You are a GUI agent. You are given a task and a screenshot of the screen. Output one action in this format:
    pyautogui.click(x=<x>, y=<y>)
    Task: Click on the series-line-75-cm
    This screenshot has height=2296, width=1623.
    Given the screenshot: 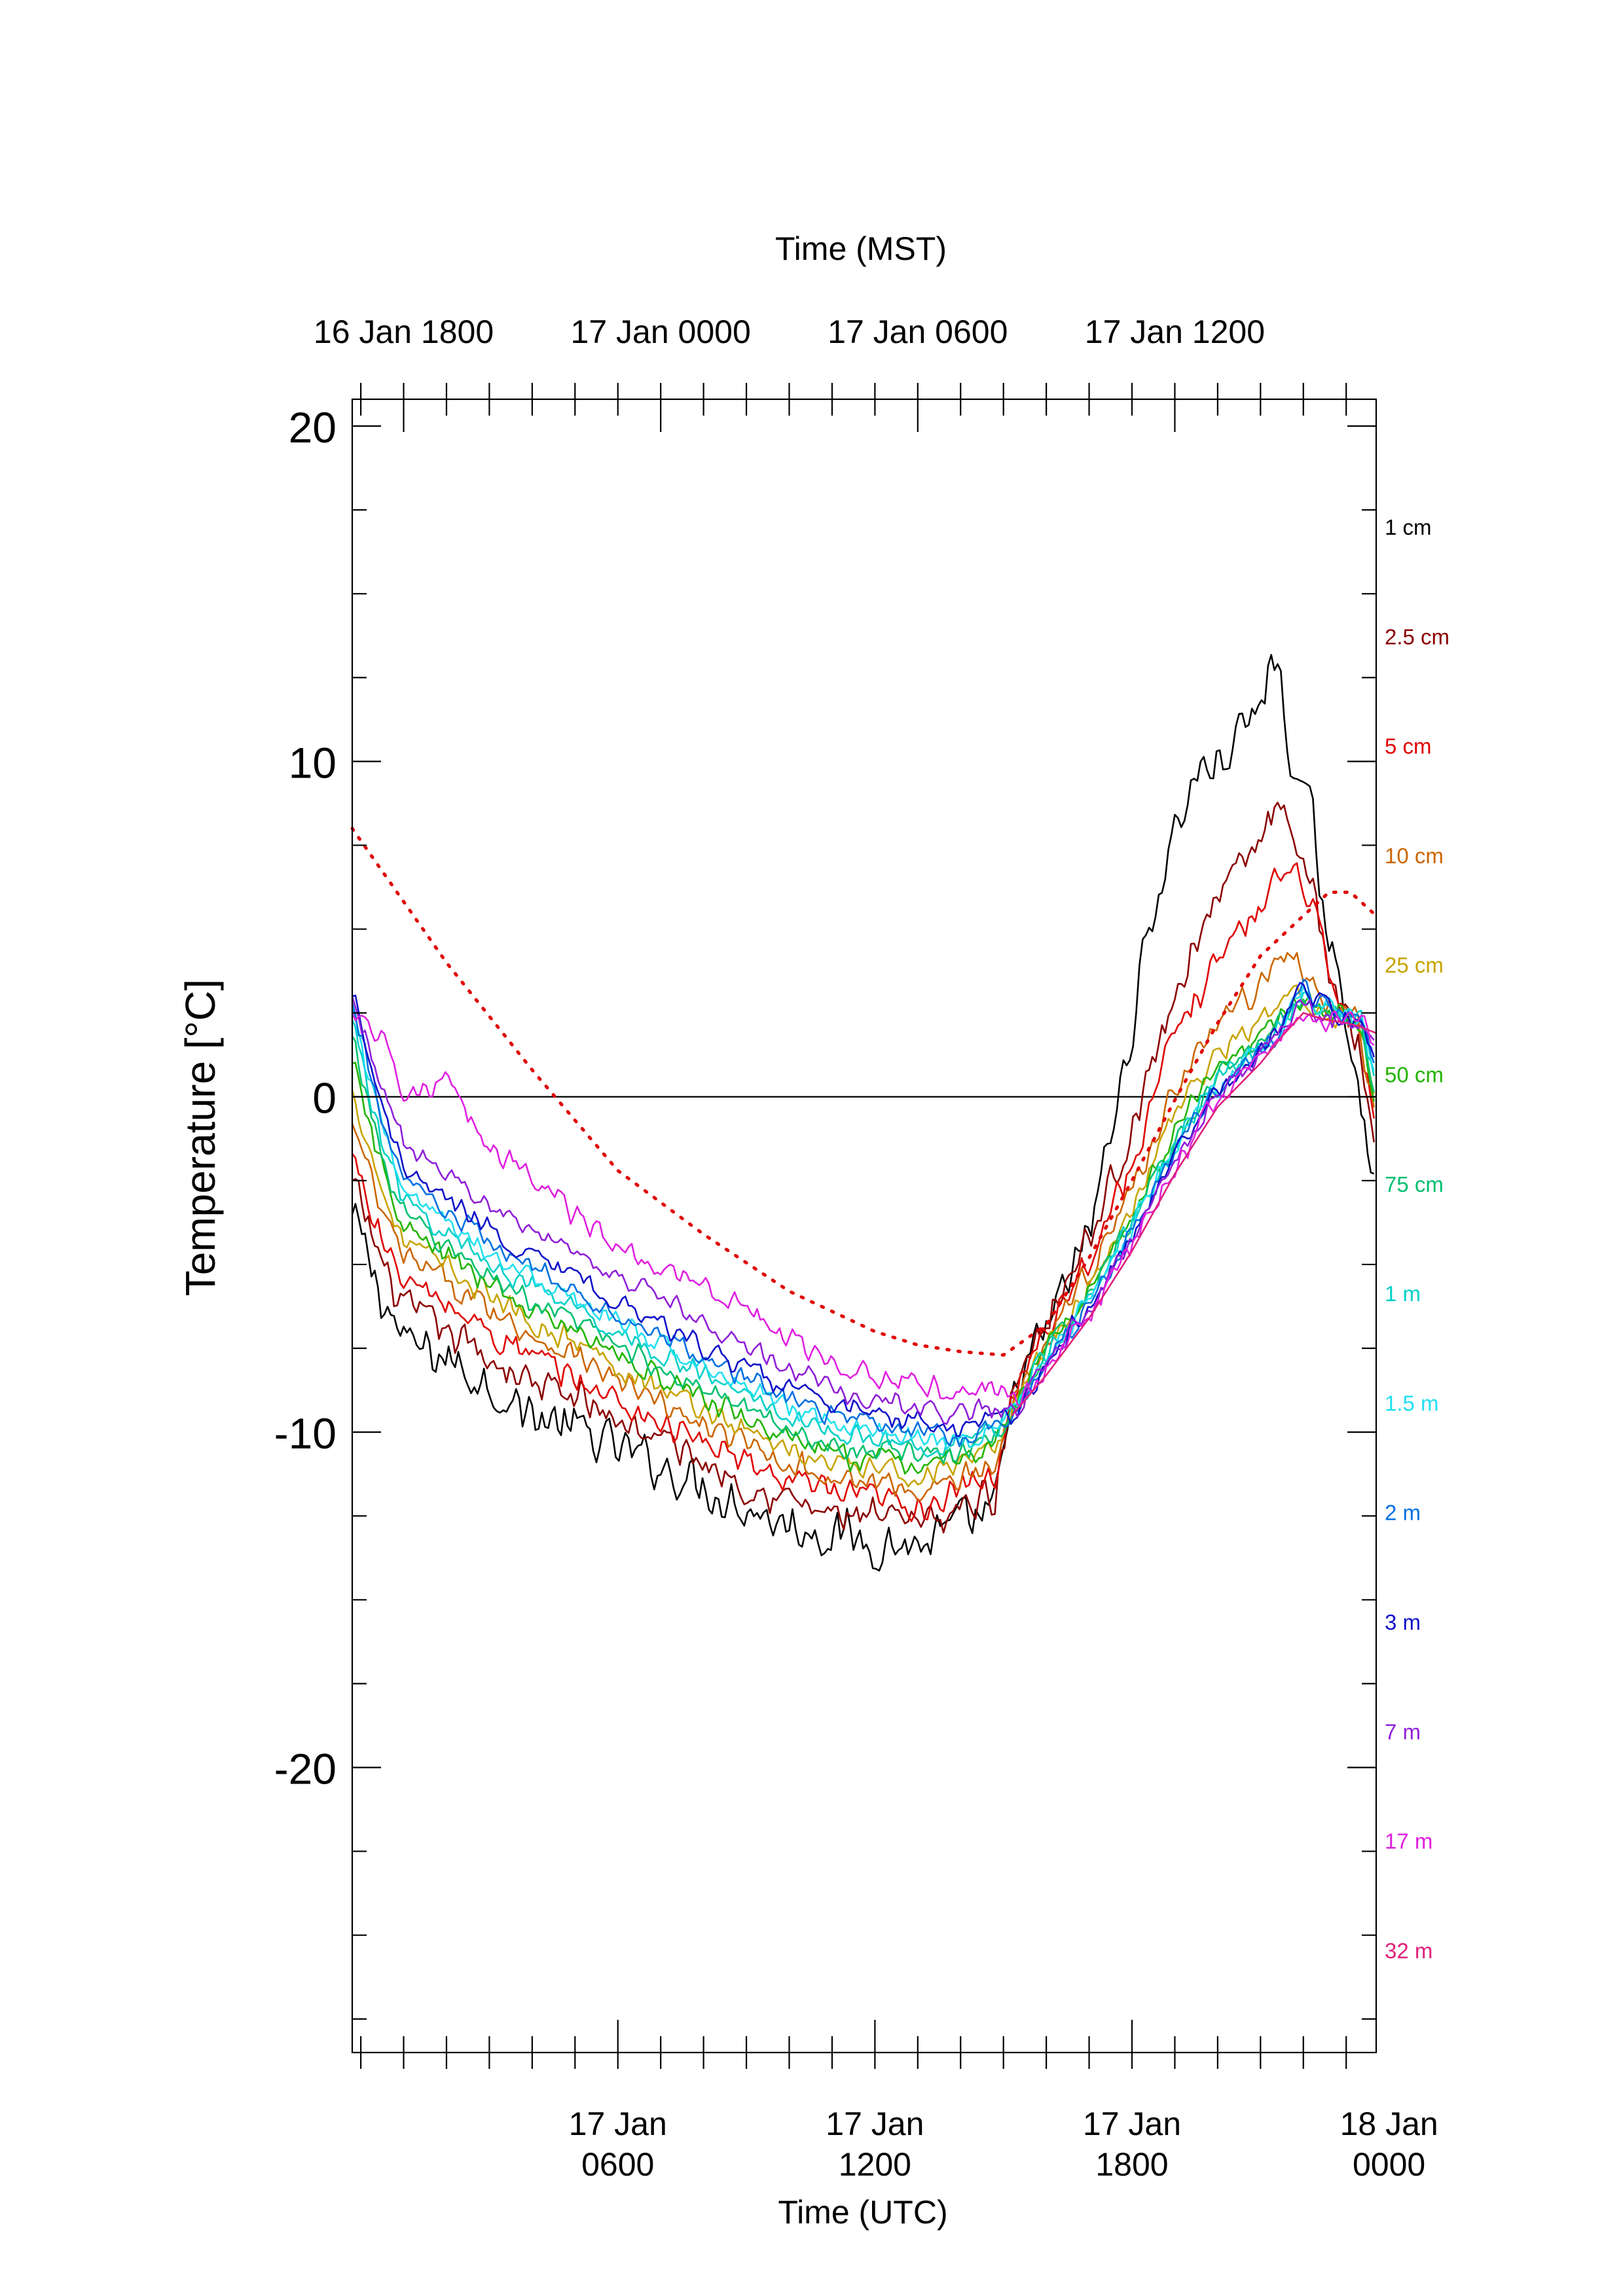 What is the action you would take?
    pyautogui.click(x=863, y=1231)
    